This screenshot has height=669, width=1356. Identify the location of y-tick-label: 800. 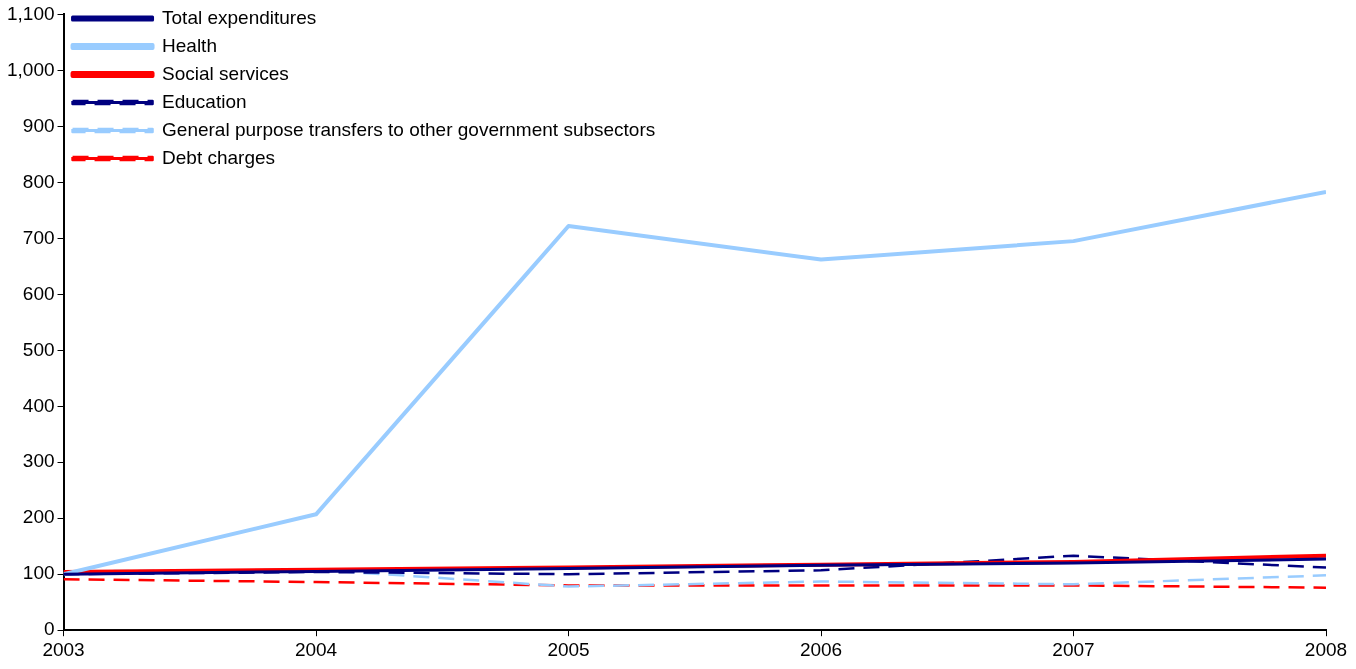
(38, 181).